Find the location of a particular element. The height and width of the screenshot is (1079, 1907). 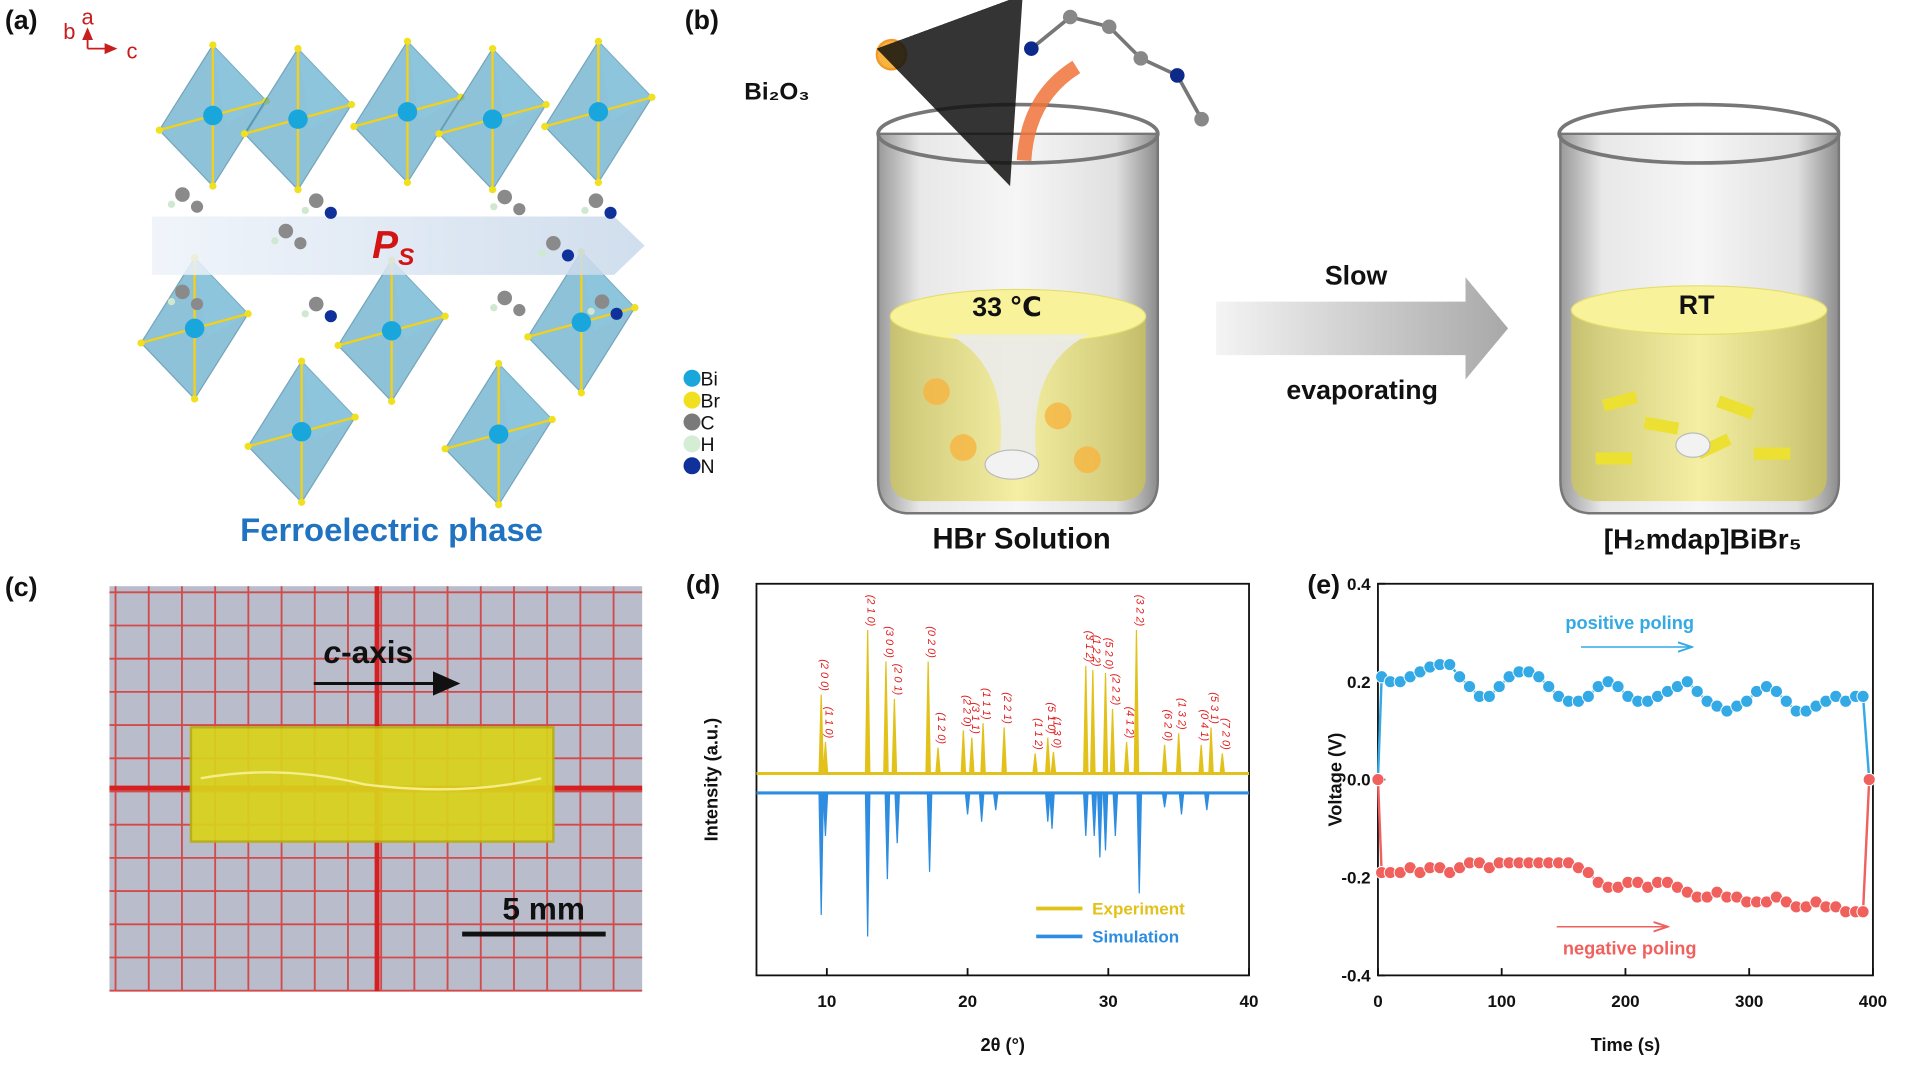

beaker-rt is located at coordinates (1699, 308).